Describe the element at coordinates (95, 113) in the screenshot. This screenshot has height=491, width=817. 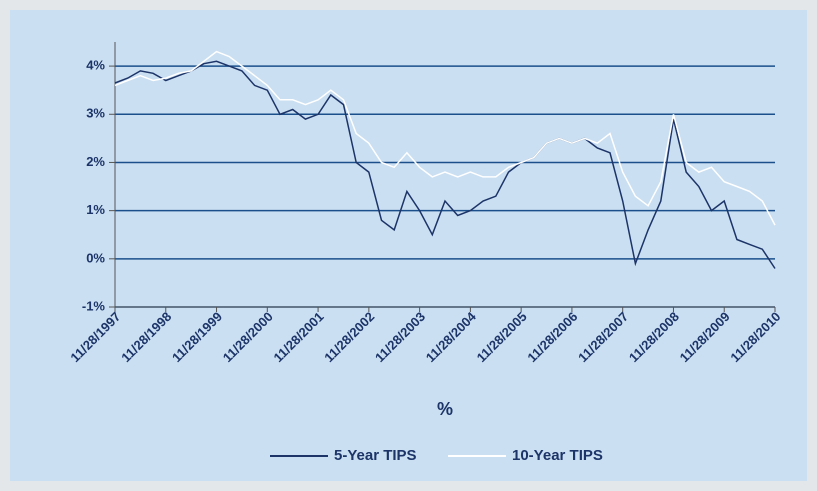
I see `y-tick-label: 3%` at that location.